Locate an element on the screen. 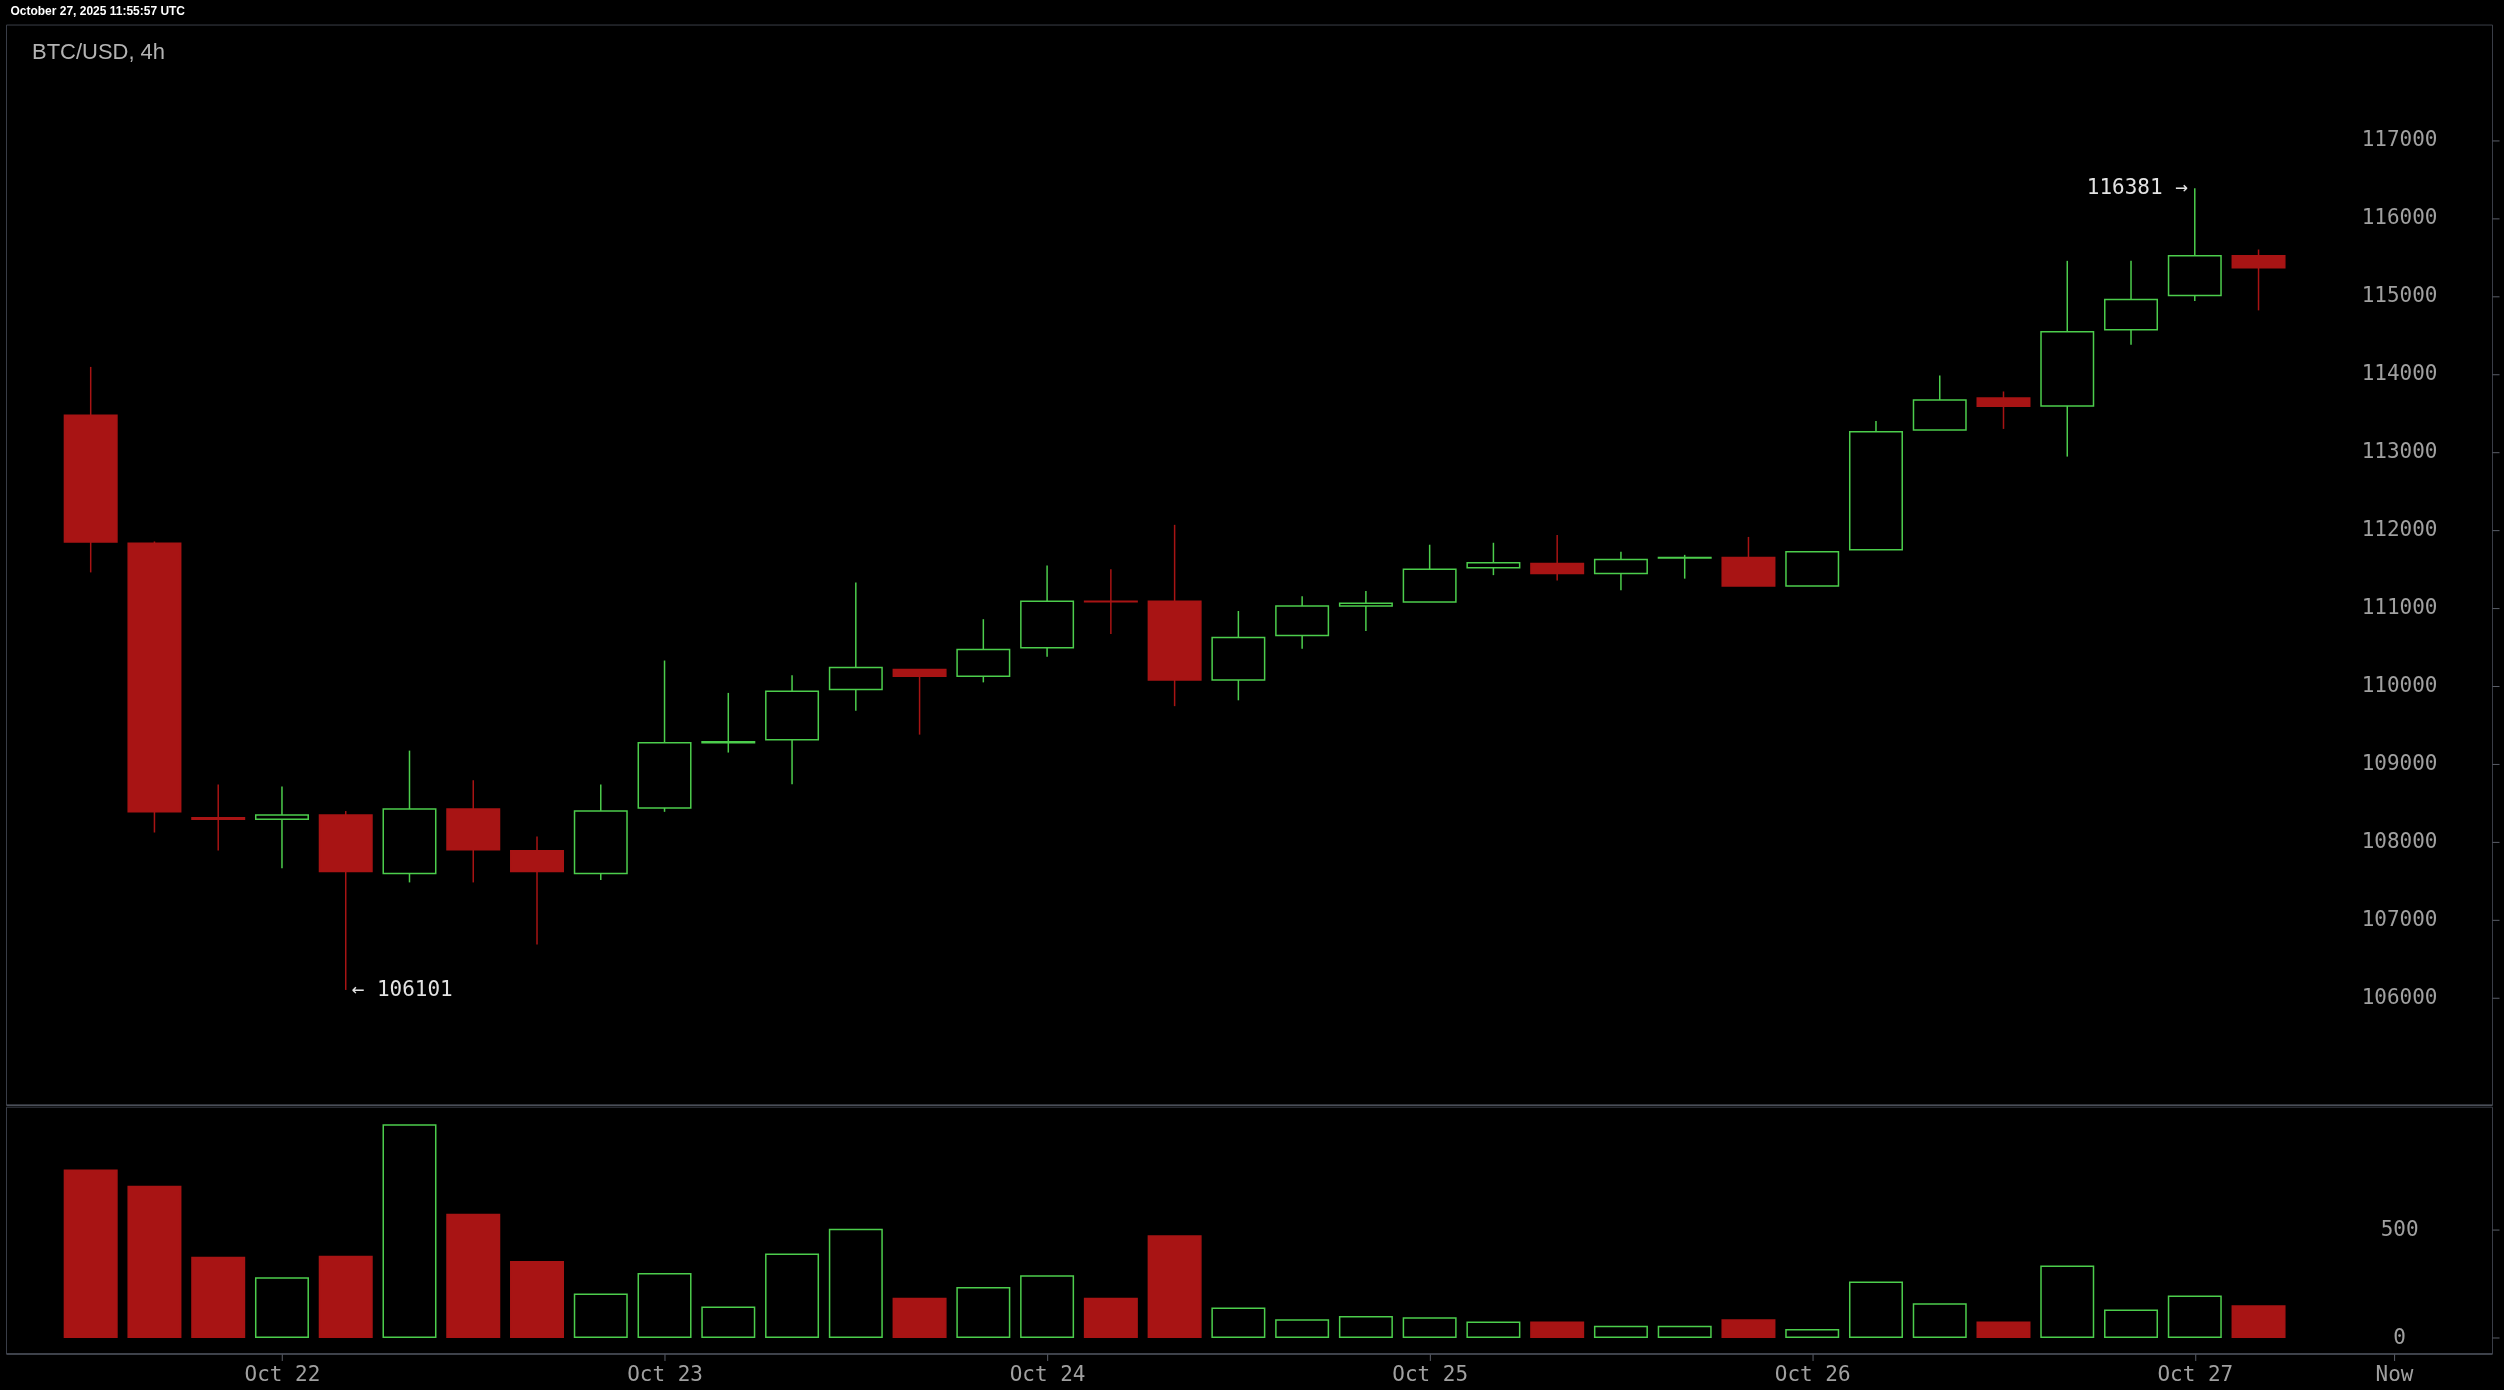  y-tick-label: 117000 is located at coordinates (2399, 139).